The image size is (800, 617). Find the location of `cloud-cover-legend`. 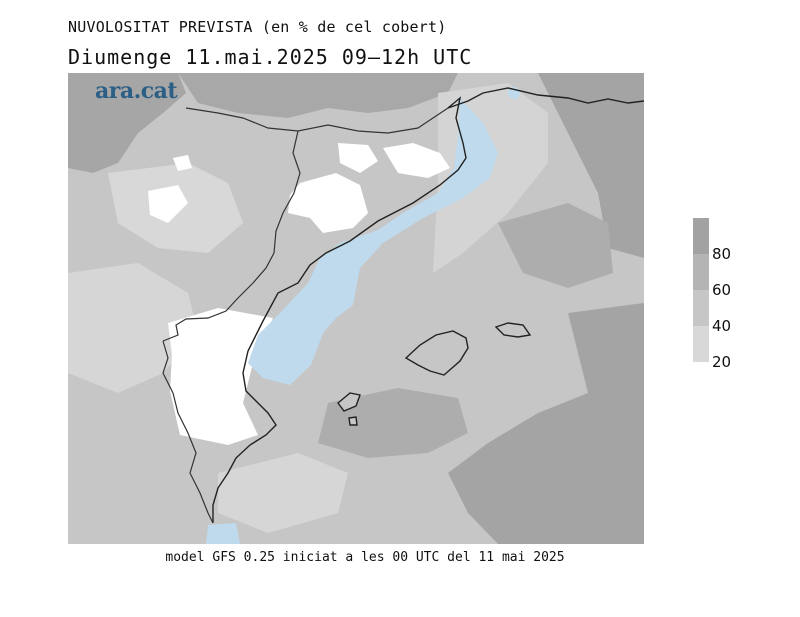

cloud-cover-legend is located at coordinates (701, 290).